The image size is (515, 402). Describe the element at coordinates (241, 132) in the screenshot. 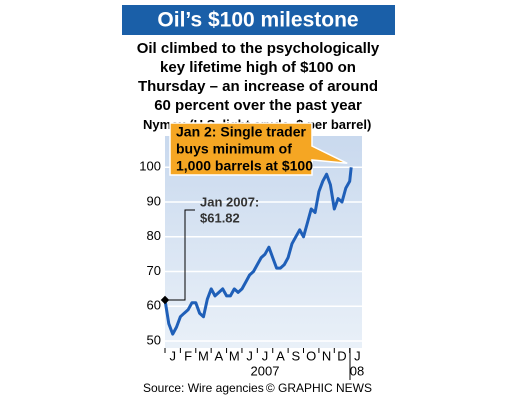

I see `annotation: Jan 2: Single trader` at that location.